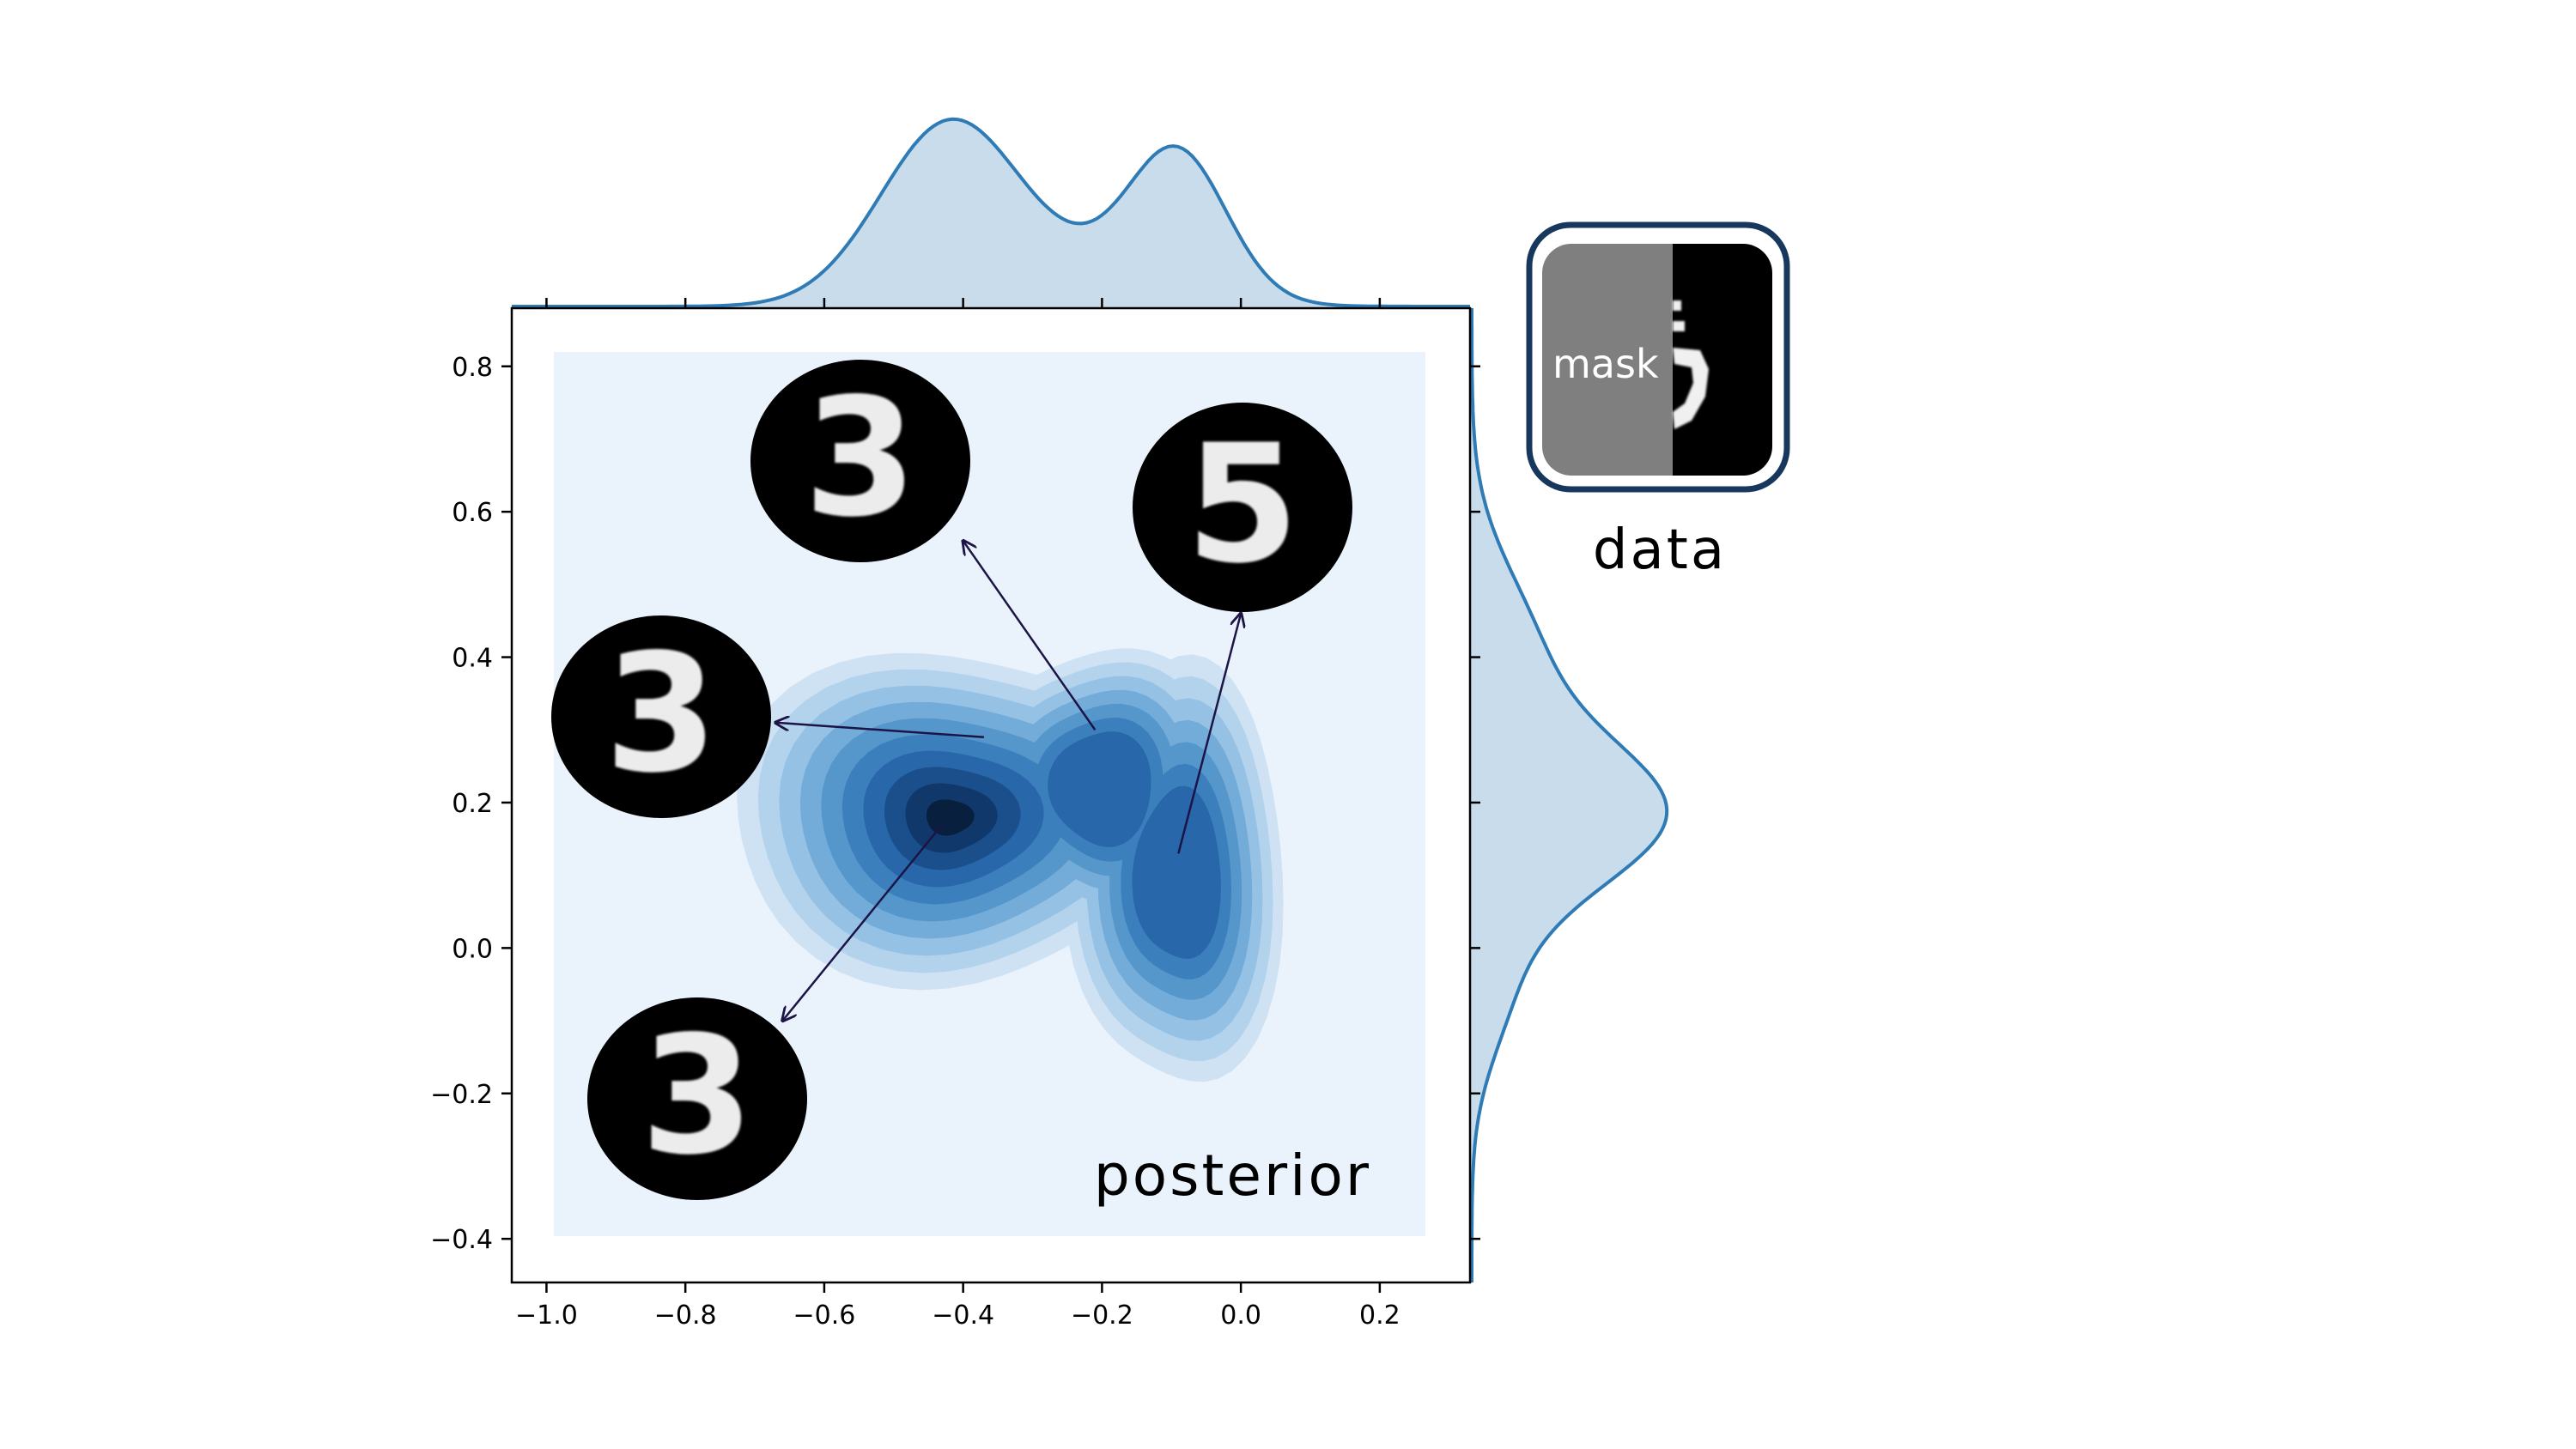  I want to click on mask-label: mask, so click(1605, 364).